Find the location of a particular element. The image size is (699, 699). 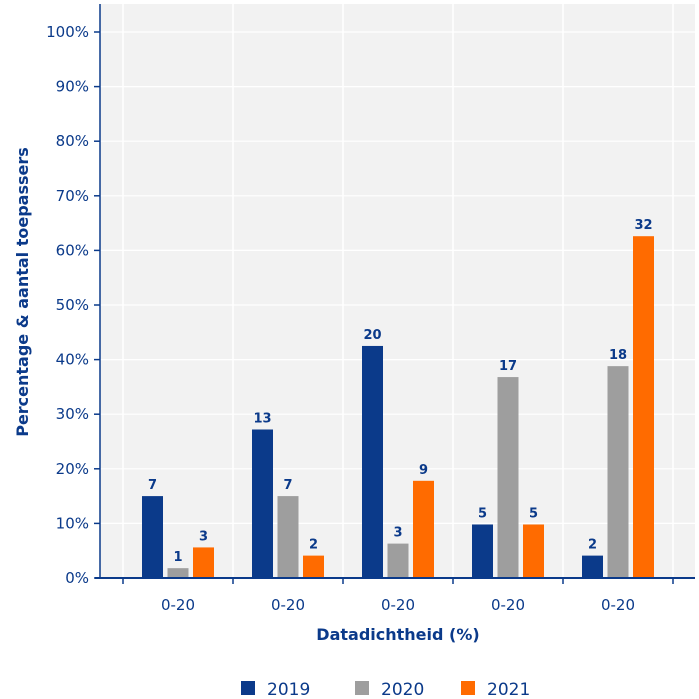

legend: 2019 2020 2021 is located at coordinates (385, 689).